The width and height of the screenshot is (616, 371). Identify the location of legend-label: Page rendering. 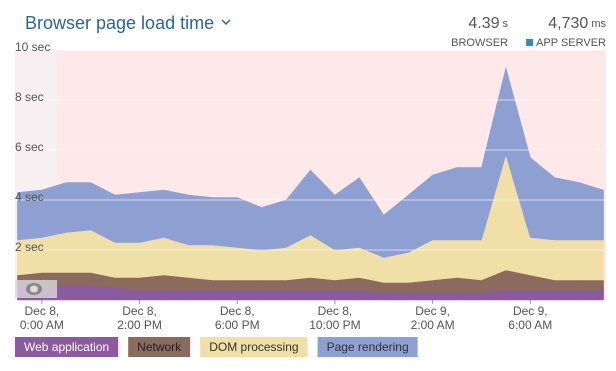
(368, 347).